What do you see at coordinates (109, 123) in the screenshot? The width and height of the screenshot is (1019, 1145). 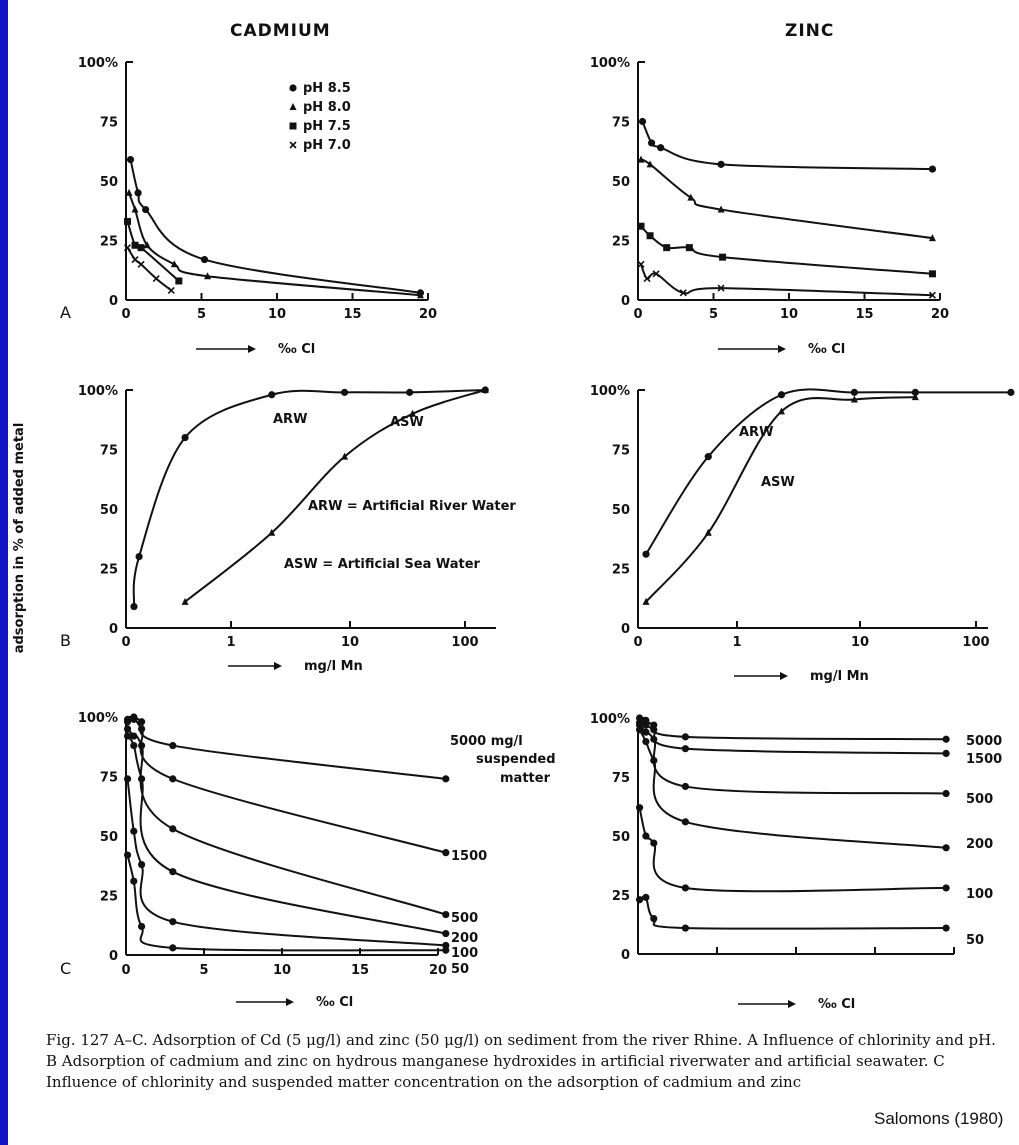 I see `A-cadmium-y-tick-label: 75` at bounding box center [109, 123].